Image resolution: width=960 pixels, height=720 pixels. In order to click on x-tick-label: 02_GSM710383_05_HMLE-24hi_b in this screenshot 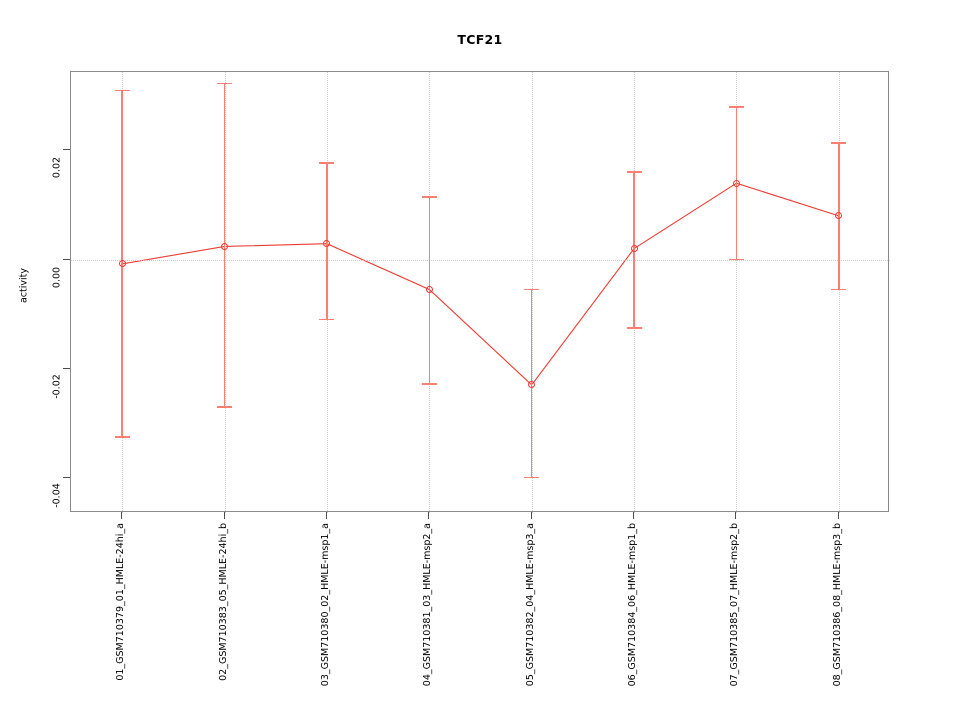, I will do `click(223, 602)`.